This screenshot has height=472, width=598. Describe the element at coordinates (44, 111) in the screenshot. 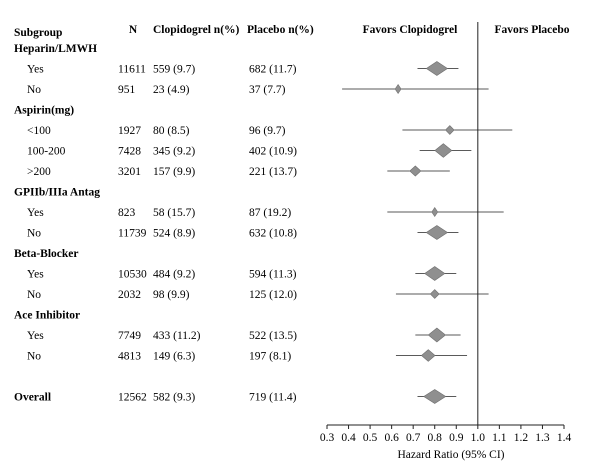

I see `group-label: Aspirin(mg)` at that location.